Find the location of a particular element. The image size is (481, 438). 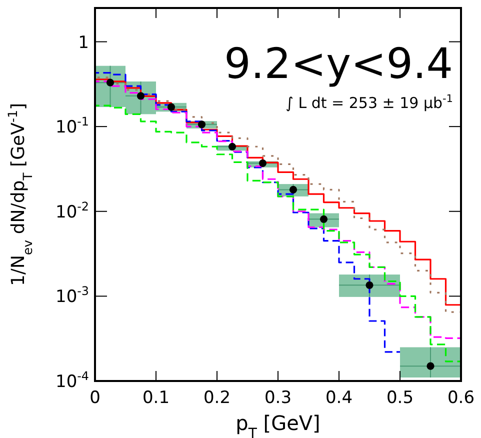

x-tick-label: 0.4 is located at coordinates (339, 398).